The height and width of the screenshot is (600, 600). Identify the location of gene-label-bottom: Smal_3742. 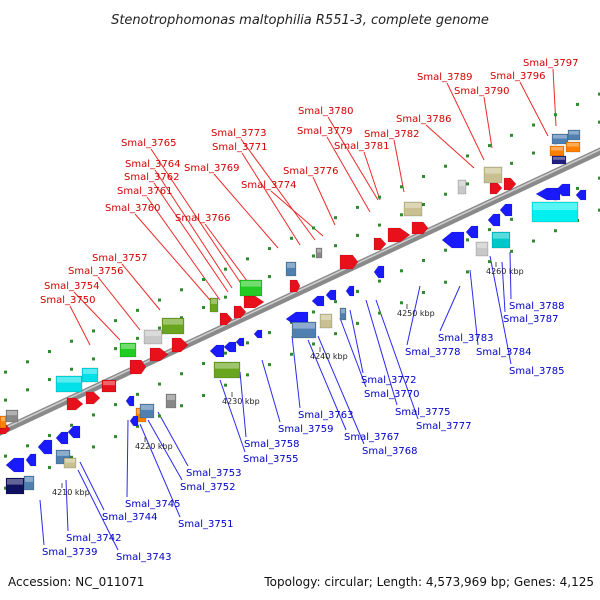
(93, 538).